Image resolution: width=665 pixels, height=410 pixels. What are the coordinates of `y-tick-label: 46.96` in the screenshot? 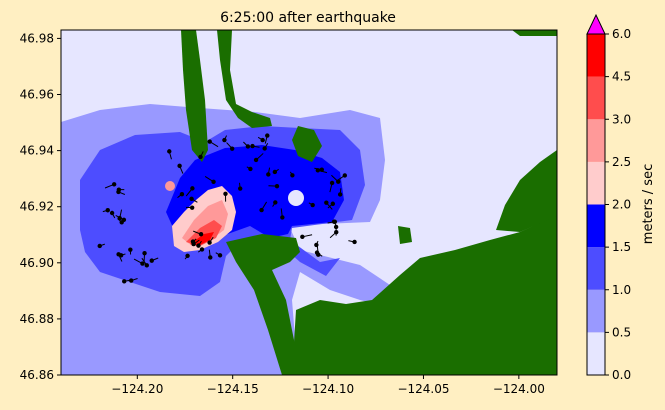 It's located at (37, 95).